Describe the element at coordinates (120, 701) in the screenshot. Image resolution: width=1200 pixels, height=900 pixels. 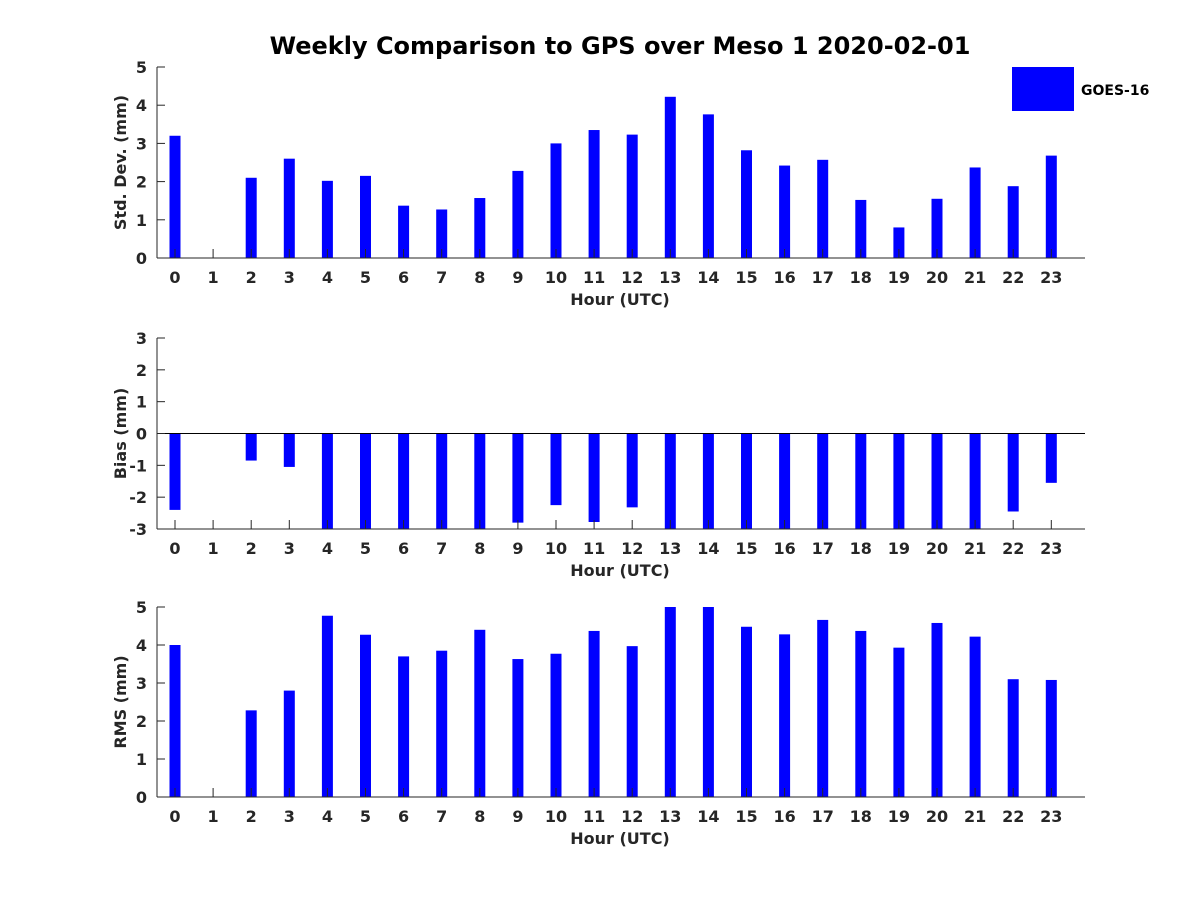
I see `y-axis-label: RMS (mm)` at that location.